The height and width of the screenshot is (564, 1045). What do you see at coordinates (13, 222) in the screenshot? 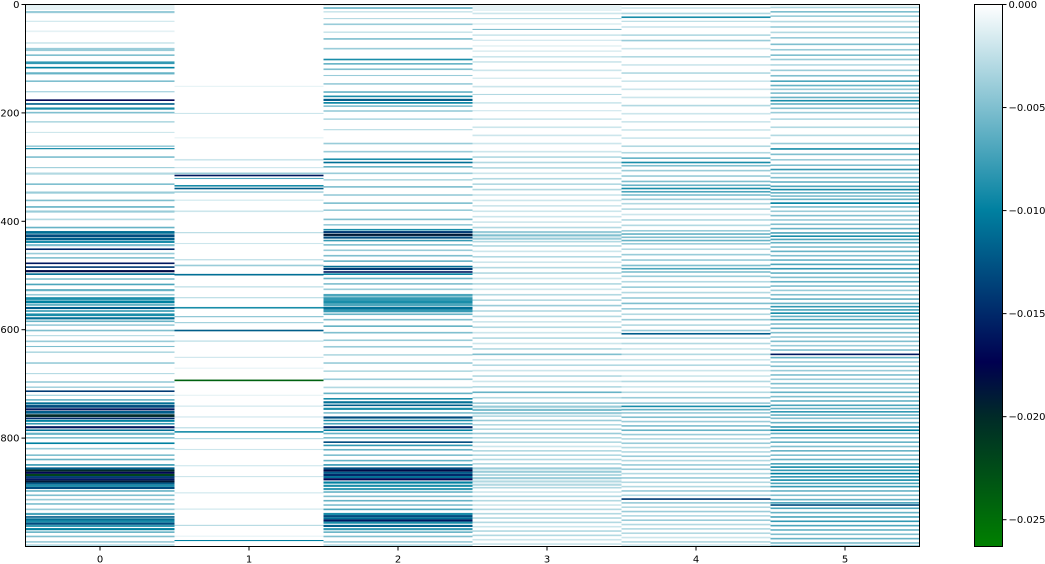
I see `y-axis: 0 200 400 600 800` at bounding box center [13, 222].